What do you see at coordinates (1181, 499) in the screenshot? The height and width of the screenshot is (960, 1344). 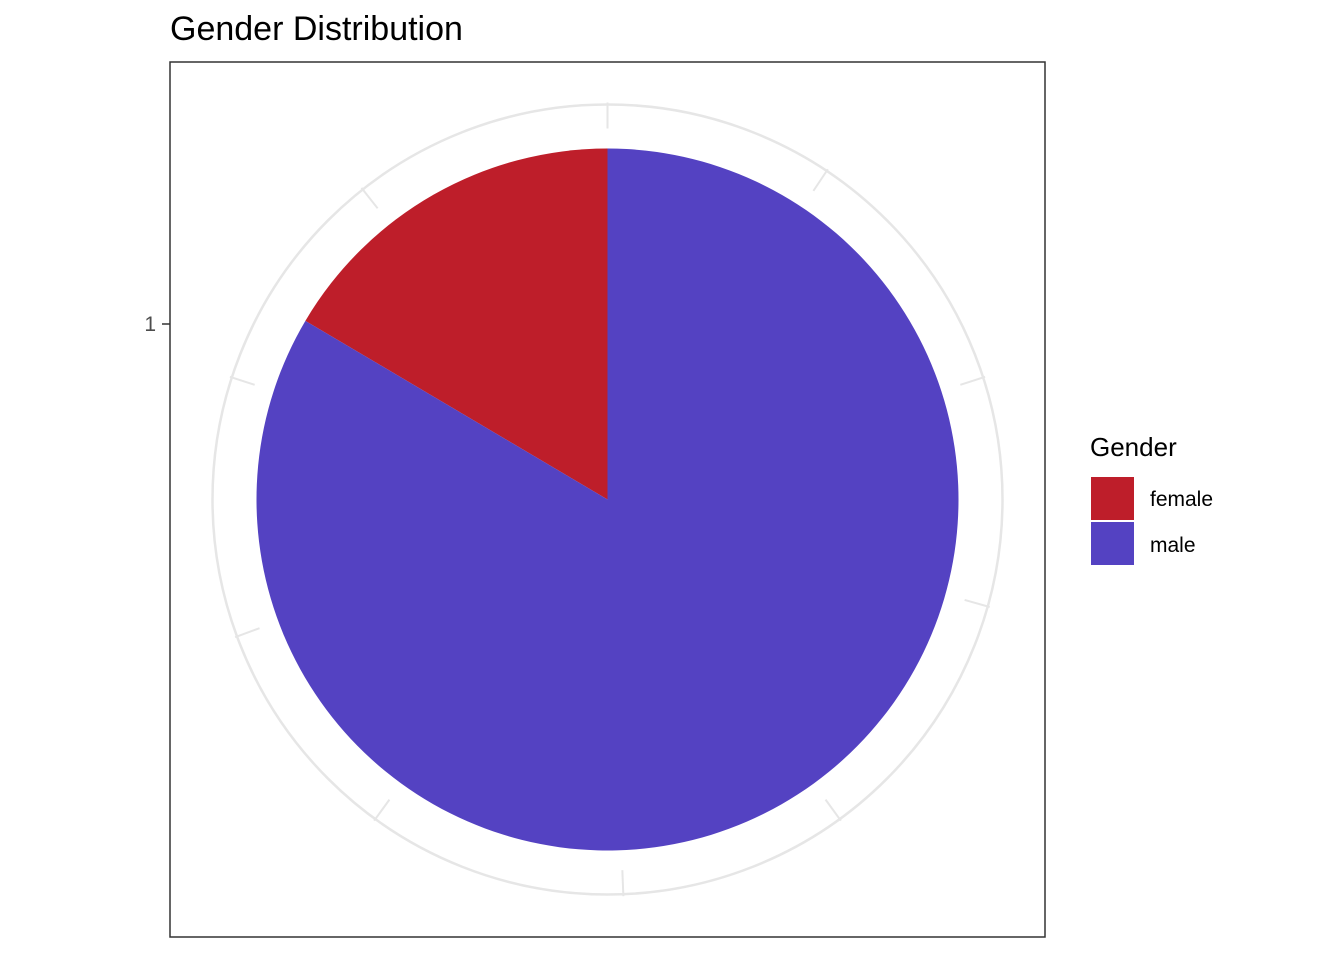 I see `legend-label-female: female` at bounding box center [1181, 499].